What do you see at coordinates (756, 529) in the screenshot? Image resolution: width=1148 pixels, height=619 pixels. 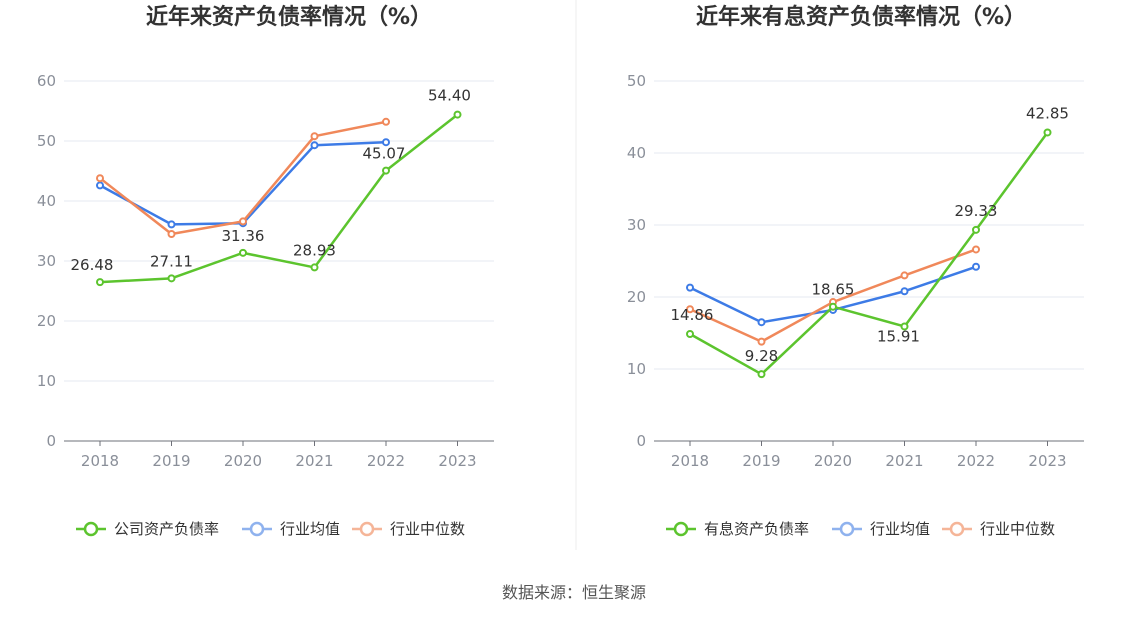 I see `legend-label: 有息资产负债率` at bounding box center [756, 529].